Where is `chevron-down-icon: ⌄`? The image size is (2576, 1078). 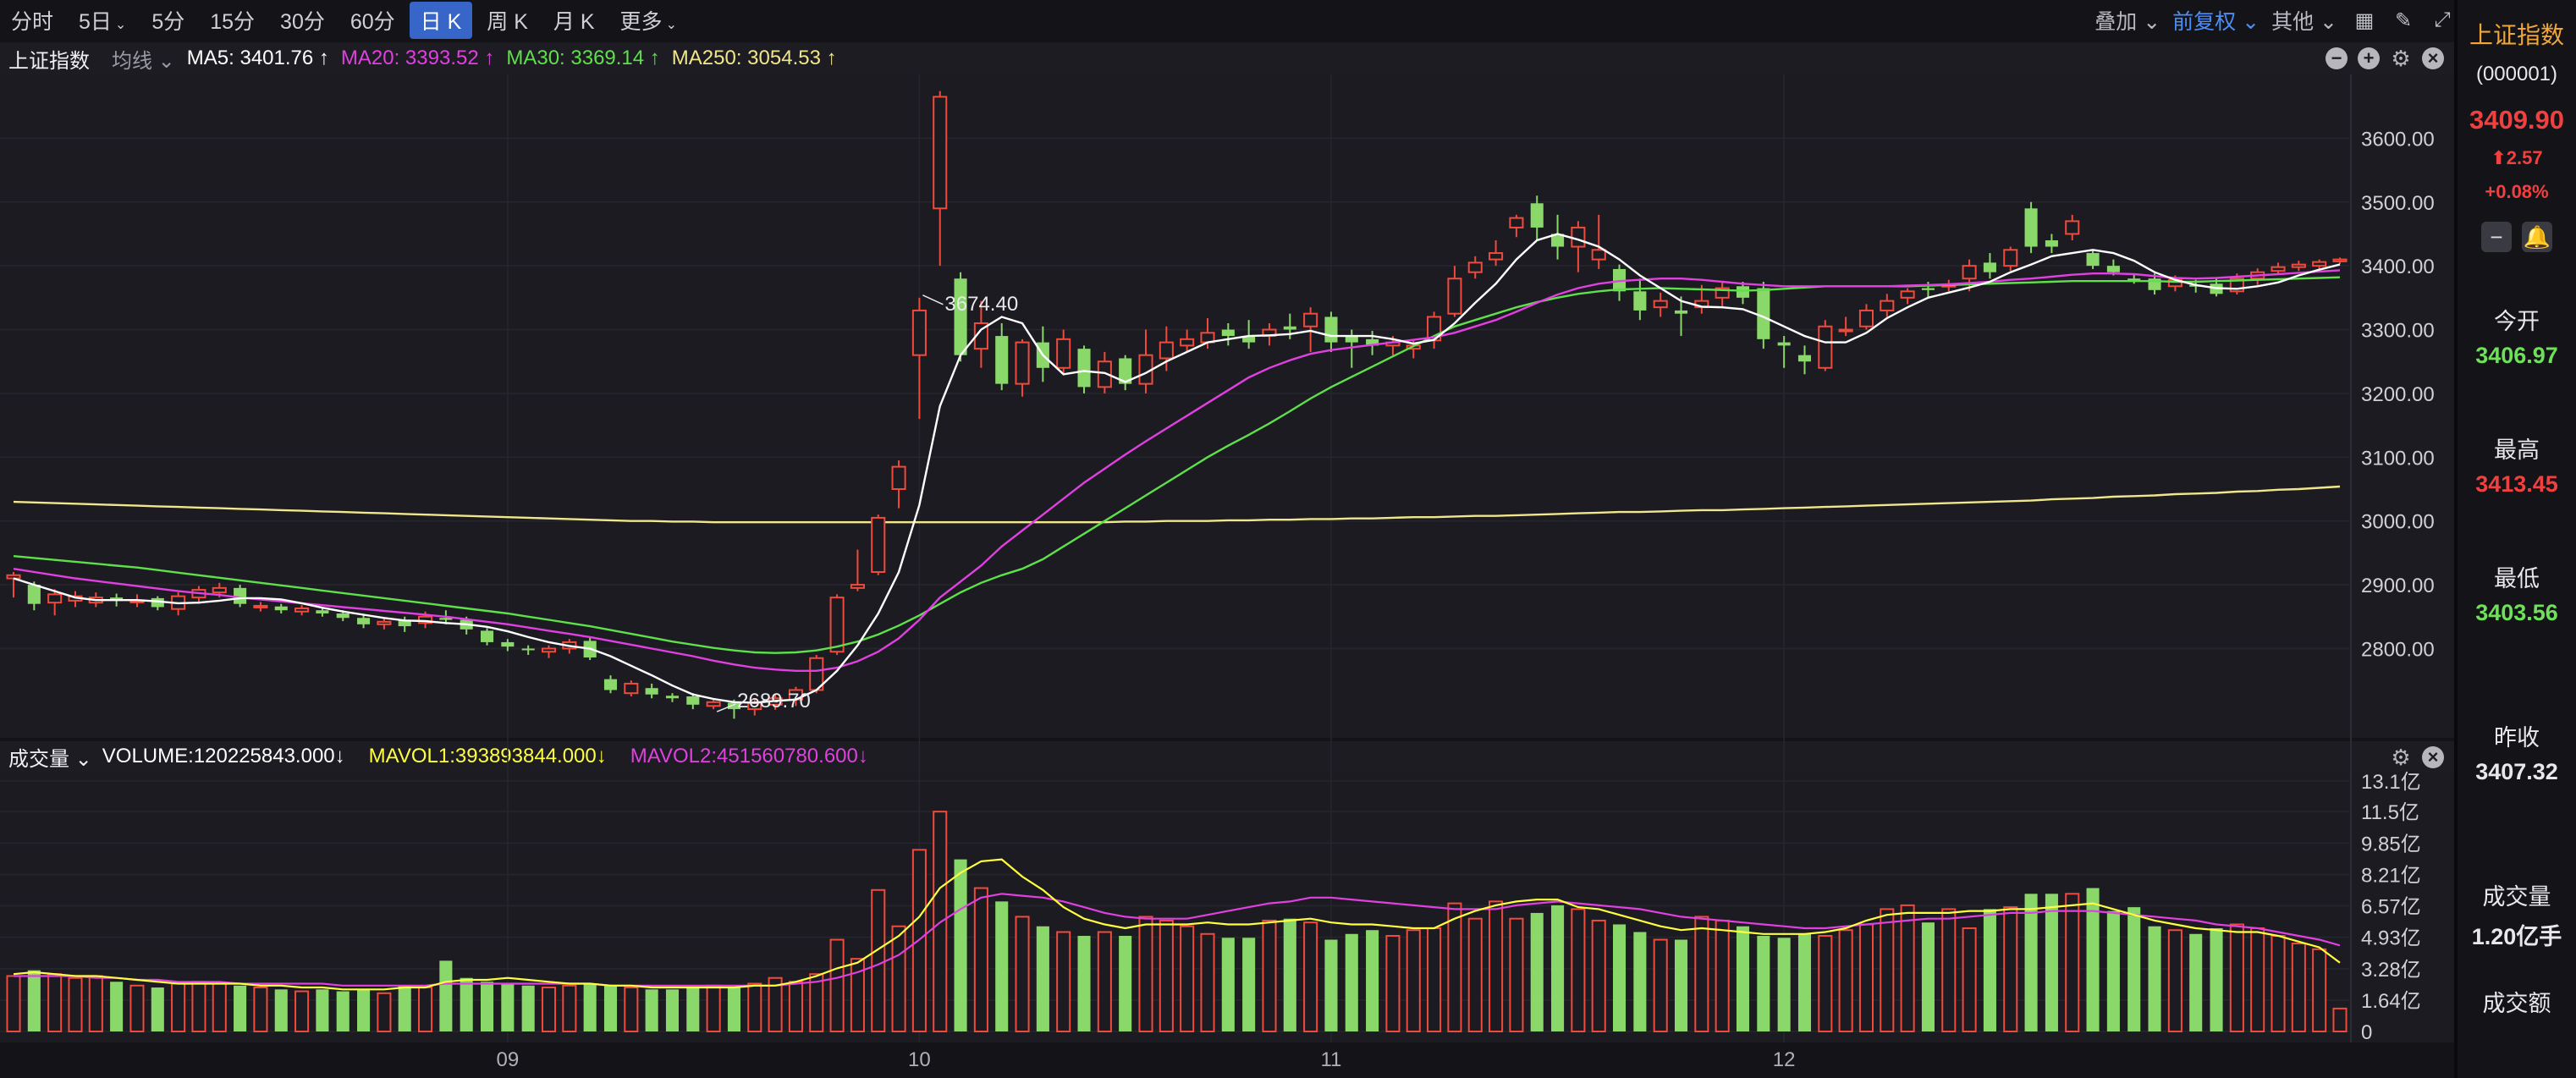
chevron-down-icon: ⌄ is located at coordinates (2325, 22).